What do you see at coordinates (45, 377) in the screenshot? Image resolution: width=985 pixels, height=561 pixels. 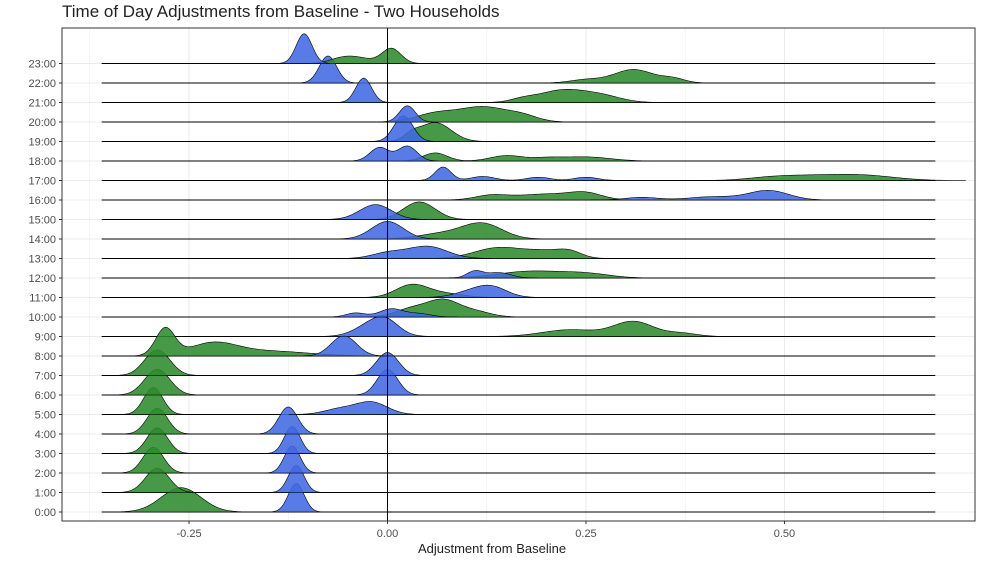 I see `y-tick-label: 7:00` at bounding box center [45, 377].